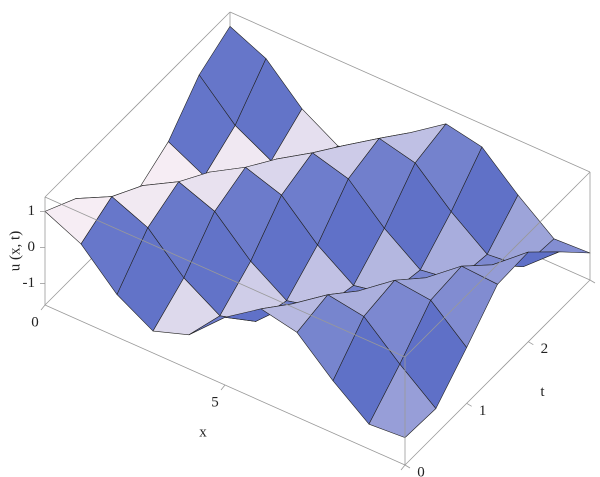  What do you see at coordinates (29, 283) in the screenshot?
I see `z-tick-label: -1` at bounding box center [29, 283].